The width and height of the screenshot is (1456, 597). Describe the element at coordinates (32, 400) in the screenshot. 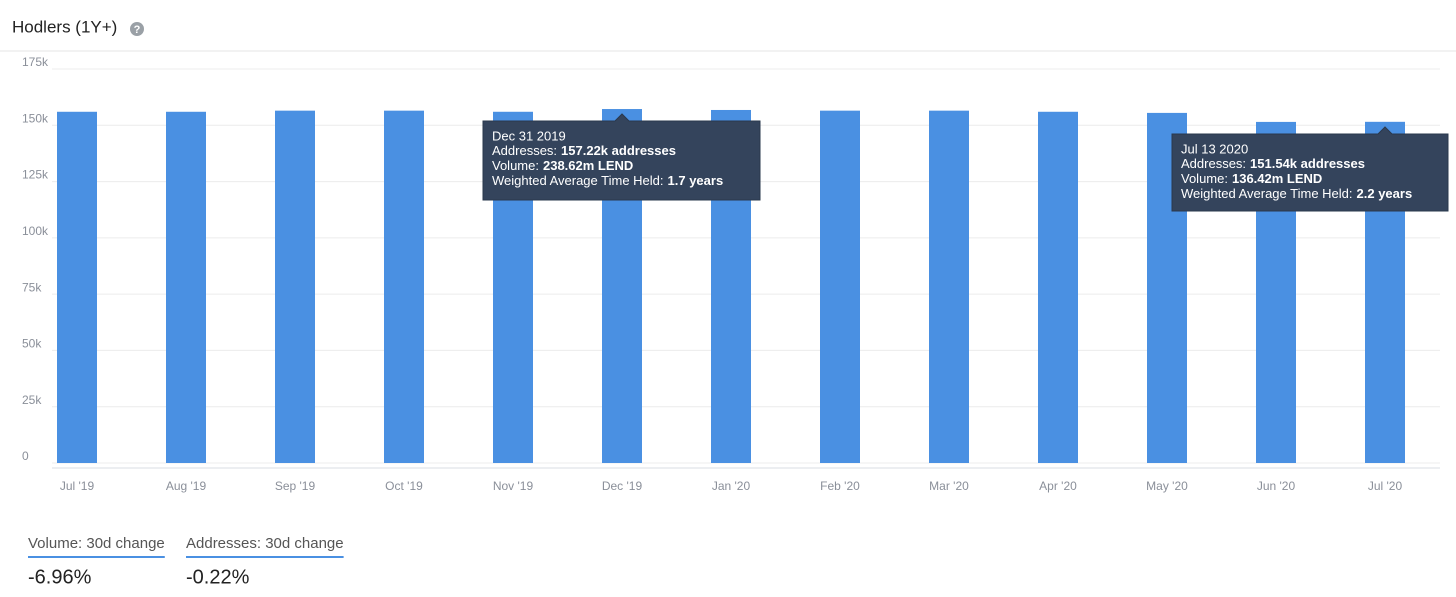

I see `y-tick-label: 25k` at that location.